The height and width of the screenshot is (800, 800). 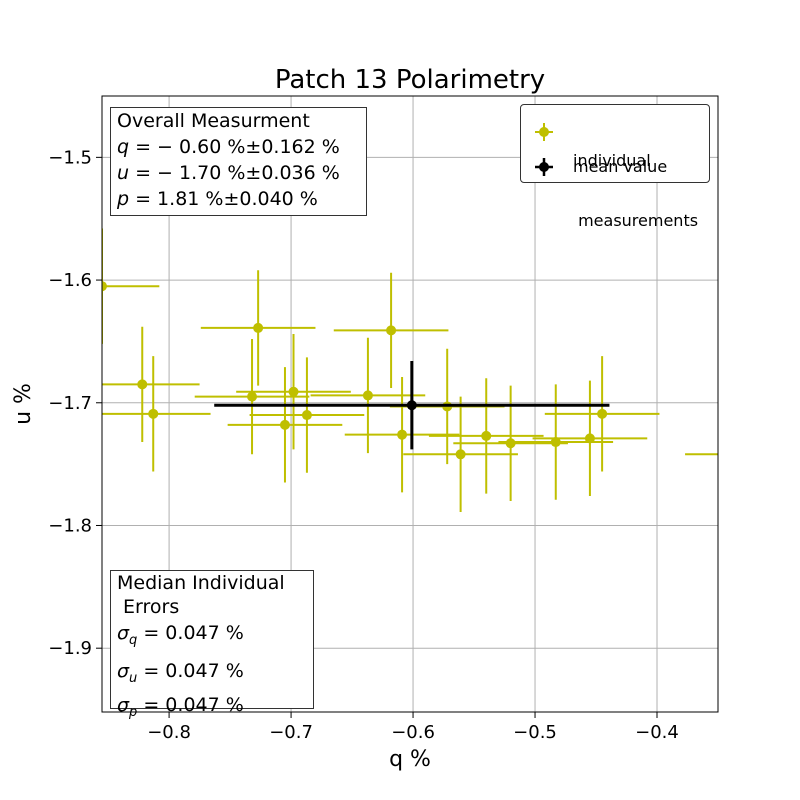 What do you see at coordinates (636, 220) in the screenshot?
I see `legend-individual-line2: measurements` at bounding box center [636, 220].